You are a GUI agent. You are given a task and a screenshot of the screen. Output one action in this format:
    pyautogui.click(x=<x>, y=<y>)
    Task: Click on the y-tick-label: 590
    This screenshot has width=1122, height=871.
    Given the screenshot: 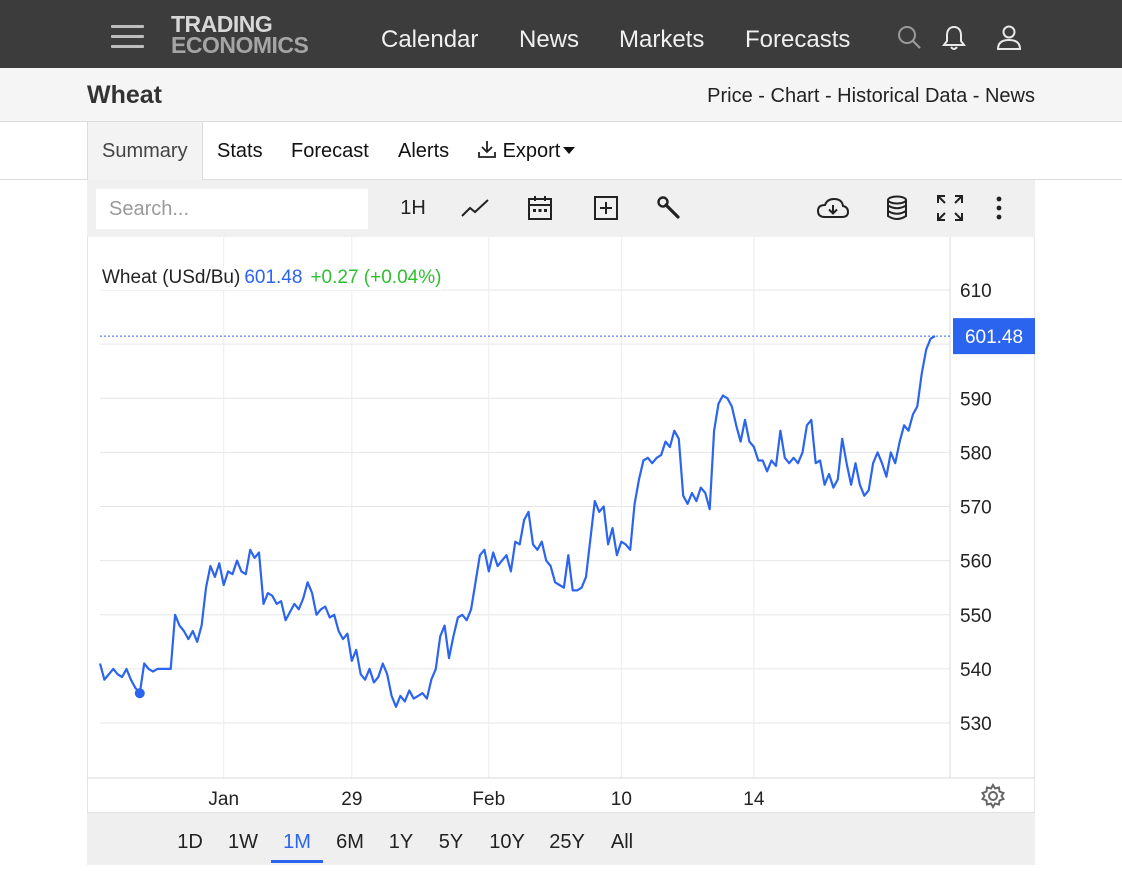 What is the action you would take?
    pyautogui.click(x=976, y=399)
    